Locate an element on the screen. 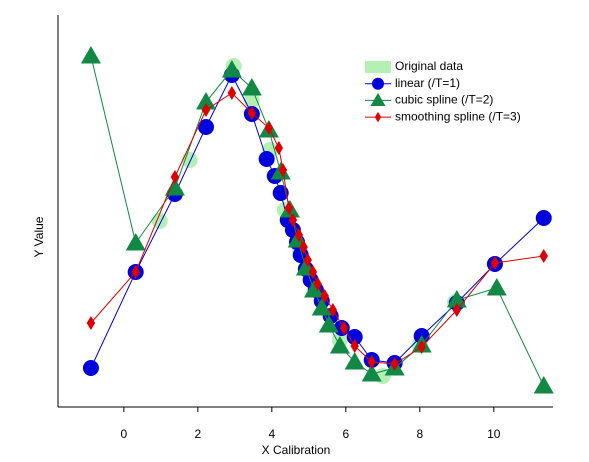  x-tick-label: 2 is located at coordinates (197, 434).